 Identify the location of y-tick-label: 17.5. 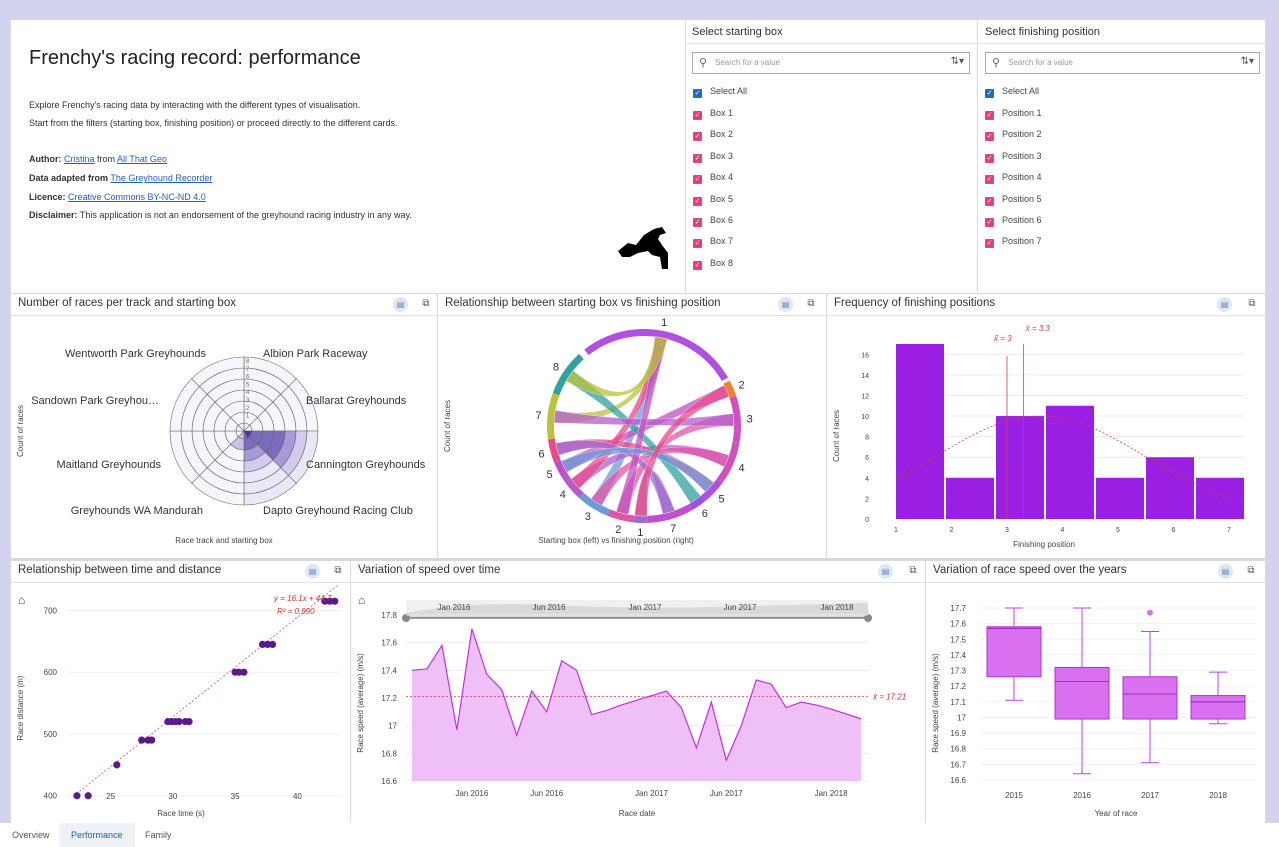
(958, 639).